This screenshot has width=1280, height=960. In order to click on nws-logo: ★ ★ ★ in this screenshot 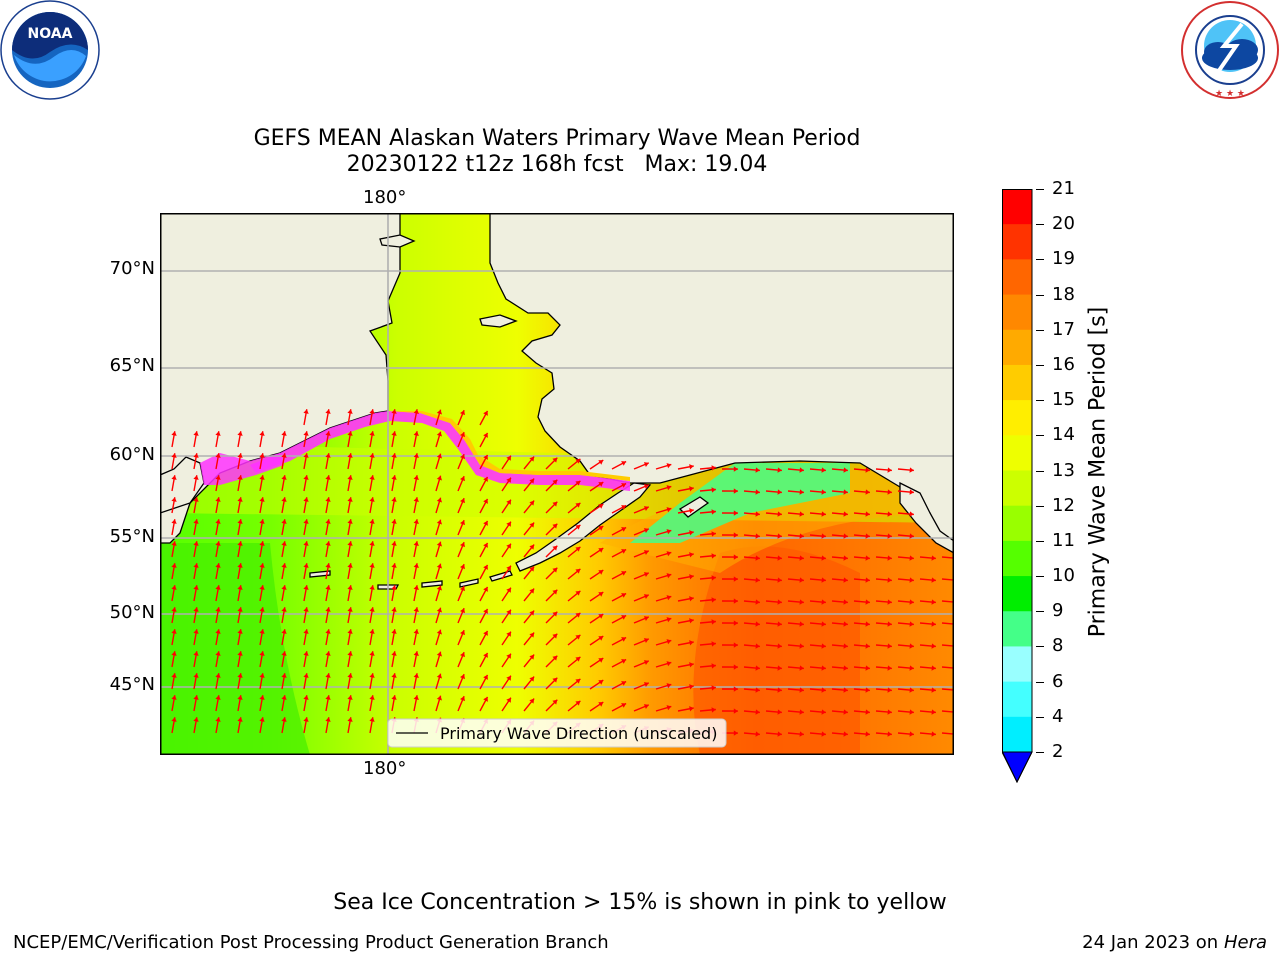, I will do `click(1230, 50)`.